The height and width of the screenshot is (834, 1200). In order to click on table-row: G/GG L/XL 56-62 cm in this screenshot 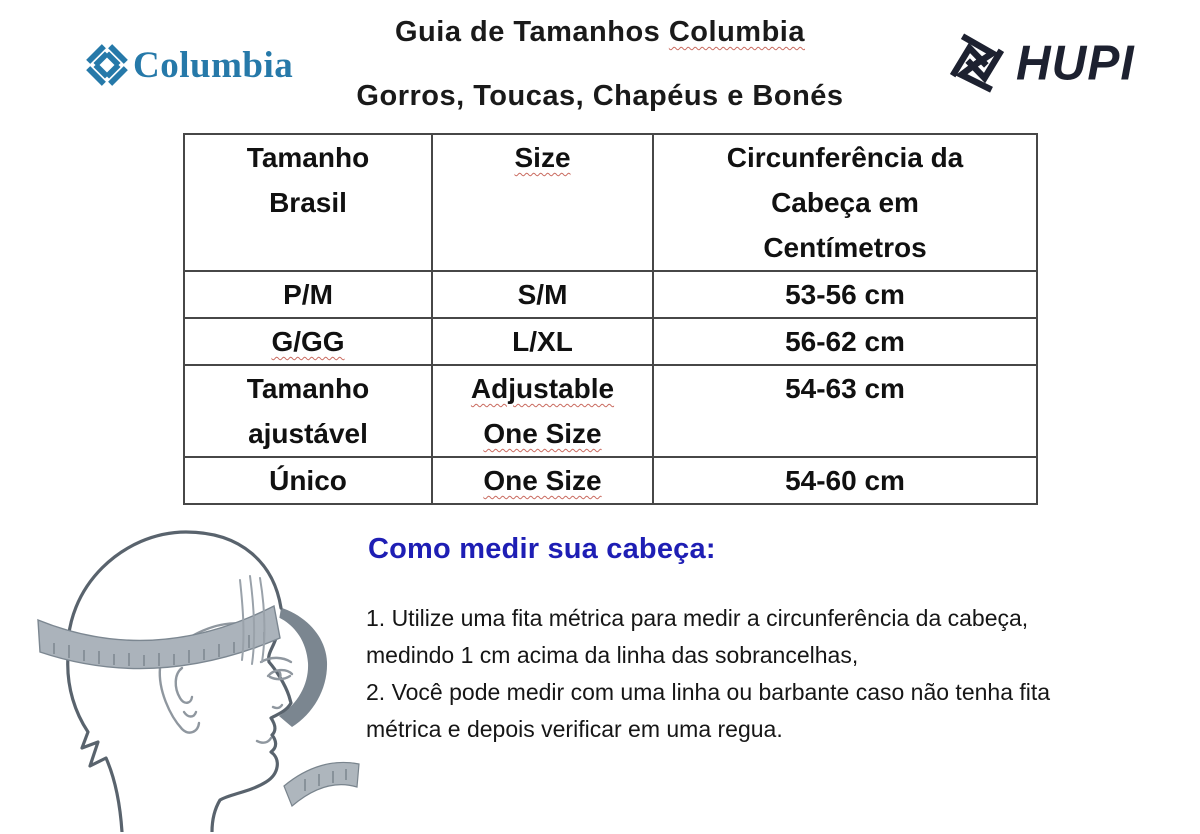, I will do `click(610, 341)`.